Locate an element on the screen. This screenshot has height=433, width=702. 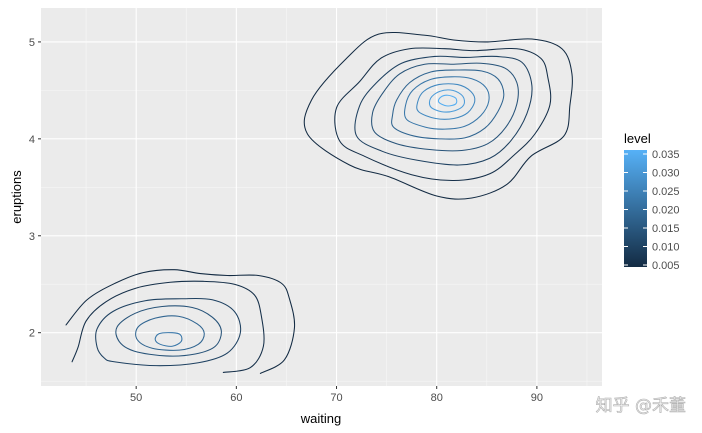
y-axis-title: eruptions is located at coordinates (16, 197).